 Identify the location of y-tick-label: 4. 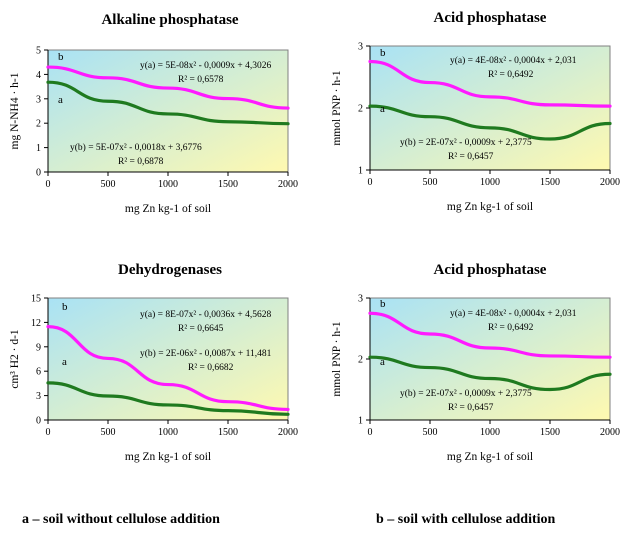
(38, 75).